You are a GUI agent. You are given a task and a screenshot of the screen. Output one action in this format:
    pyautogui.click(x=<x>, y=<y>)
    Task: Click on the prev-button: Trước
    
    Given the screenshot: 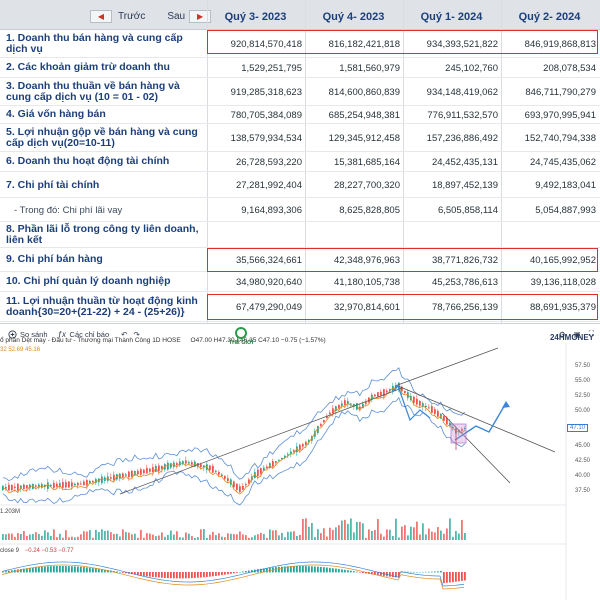 What is the action you would take?
    pyautogui.click(x=132, y=16)
    